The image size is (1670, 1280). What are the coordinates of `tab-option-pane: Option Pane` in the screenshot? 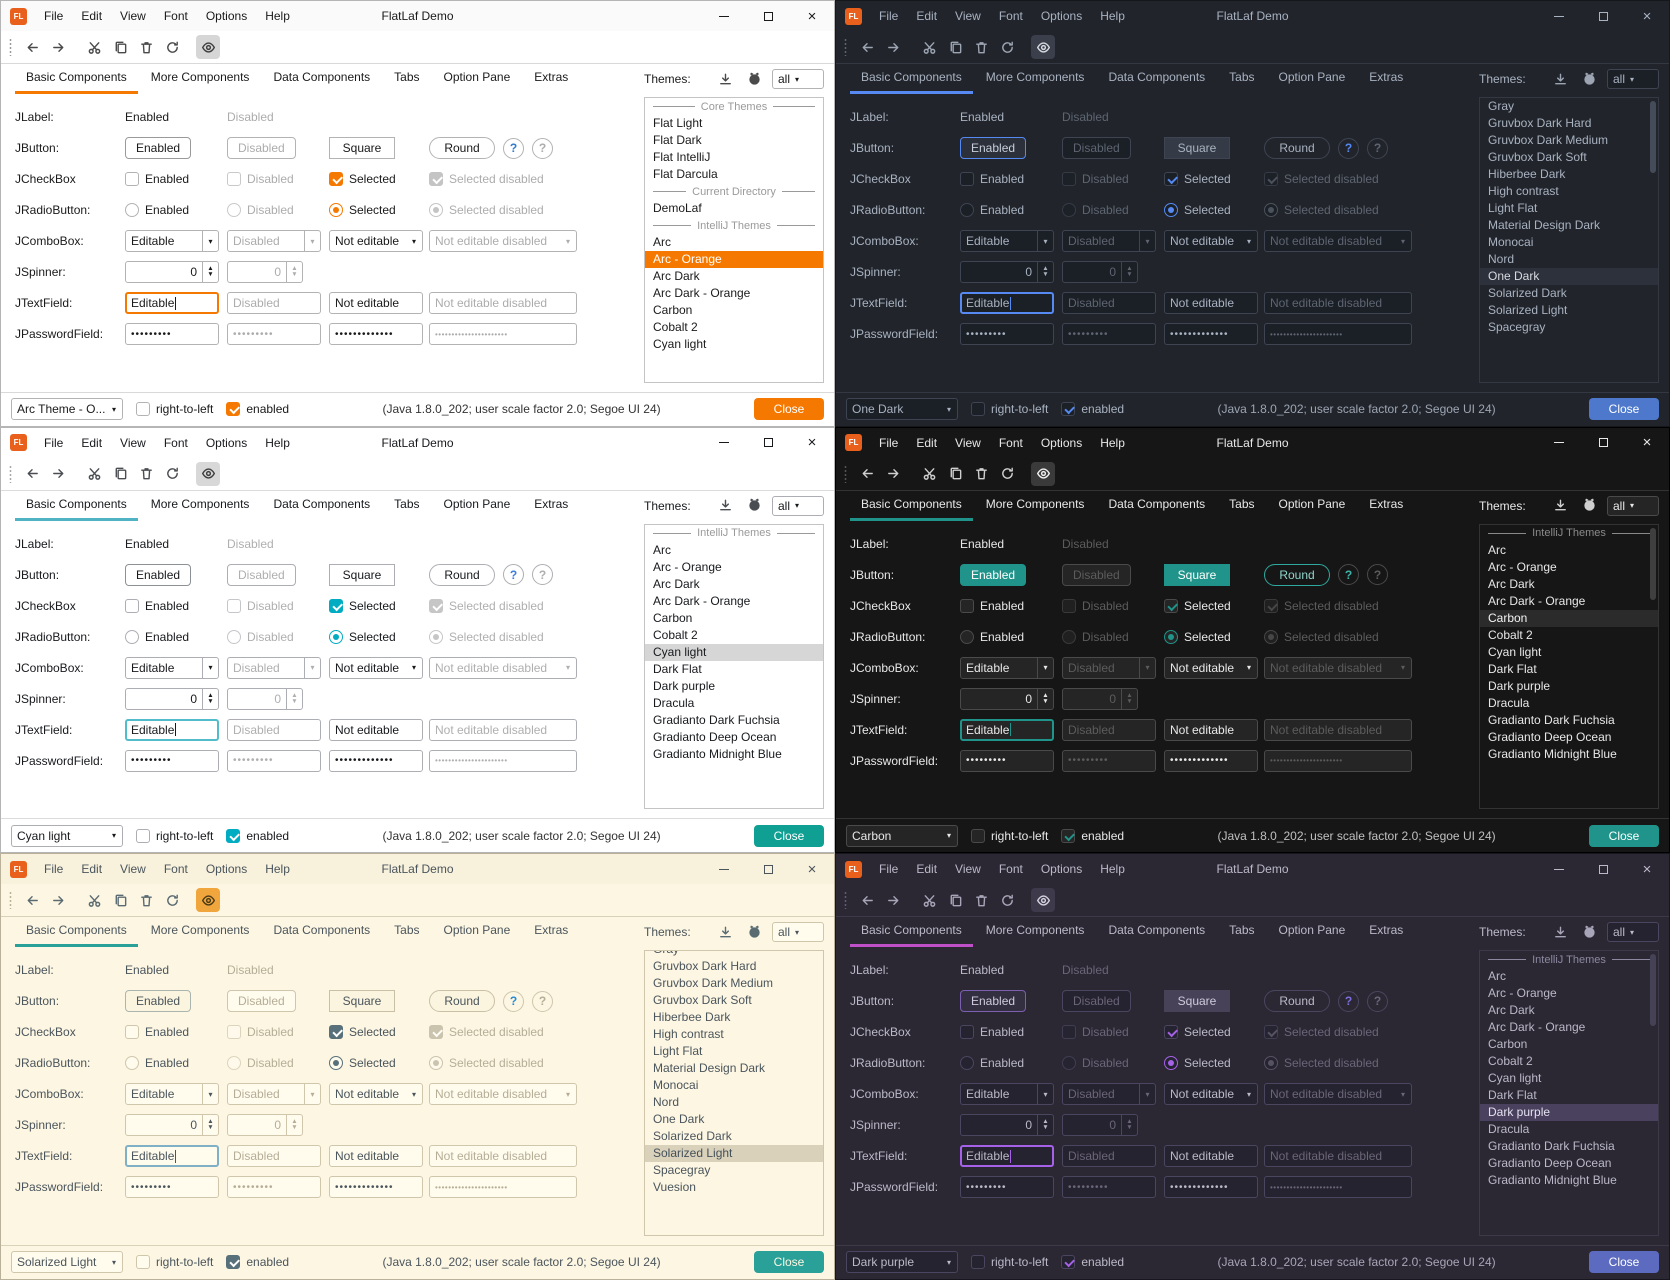 It's located at (1312, 77).